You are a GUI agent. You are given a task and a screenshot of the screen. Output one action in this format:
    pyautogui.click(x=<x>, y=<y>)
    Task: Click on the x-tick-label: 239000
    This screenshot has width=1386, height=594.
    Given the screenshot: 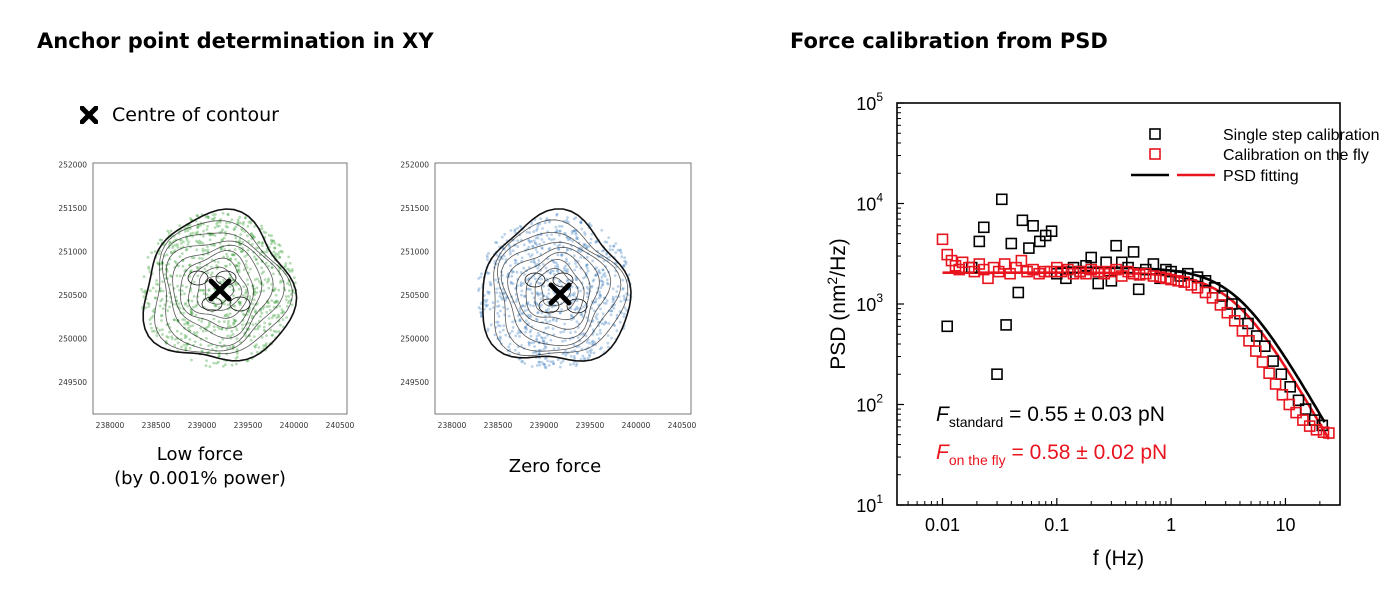 What is the action you would take?
    pyautogui.click(x=202, y=425)
    